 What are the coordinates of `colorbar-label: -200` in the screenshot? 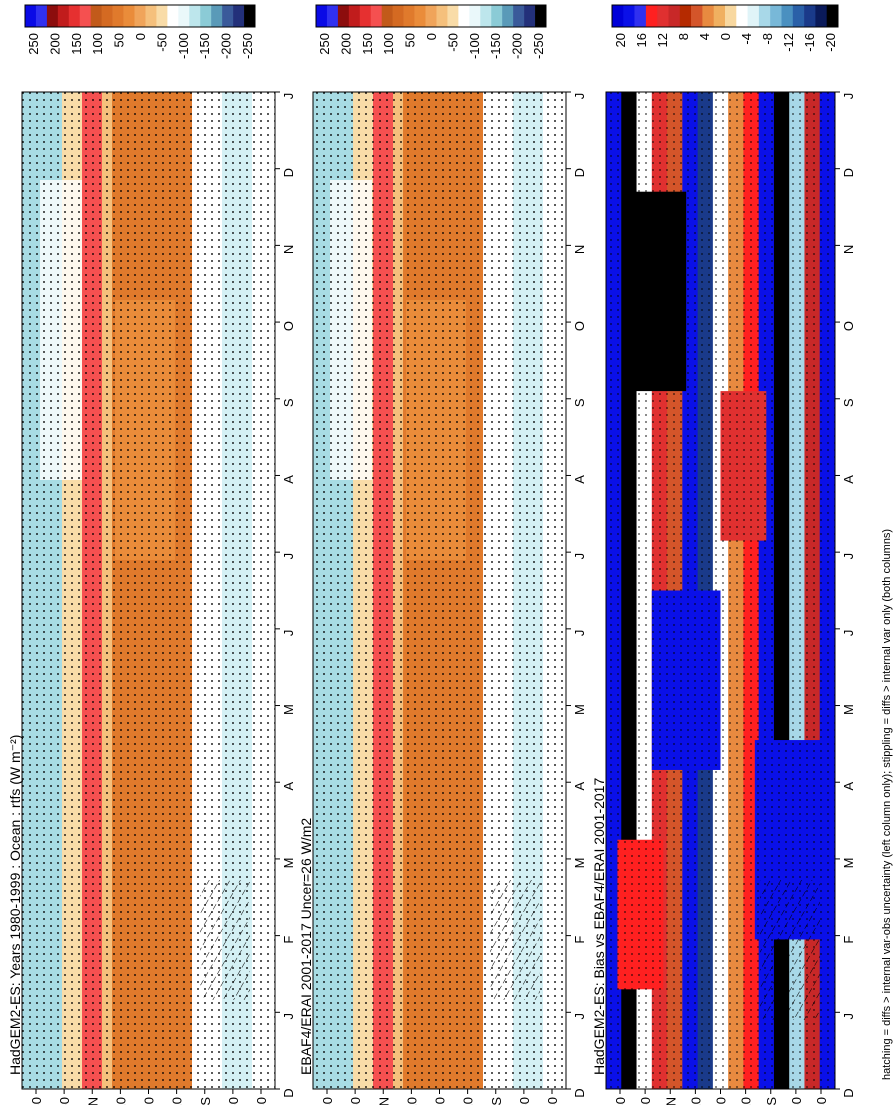 It's located at (226, 46).